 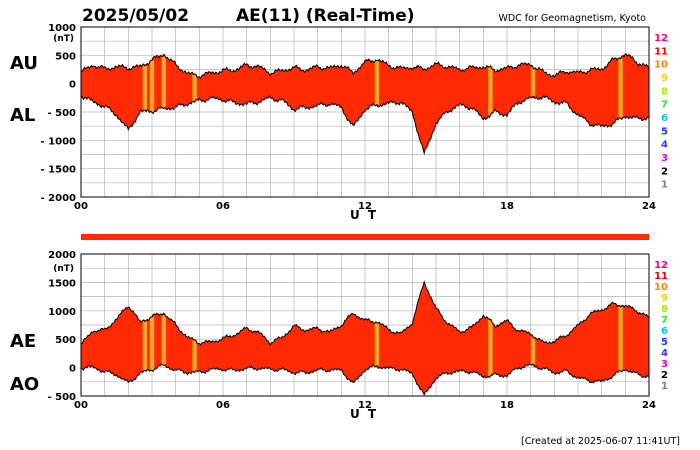 What do you see at coordinates (365, 125) in the screenshot?
I see `series-line-al` at bounding box center [365, 125].